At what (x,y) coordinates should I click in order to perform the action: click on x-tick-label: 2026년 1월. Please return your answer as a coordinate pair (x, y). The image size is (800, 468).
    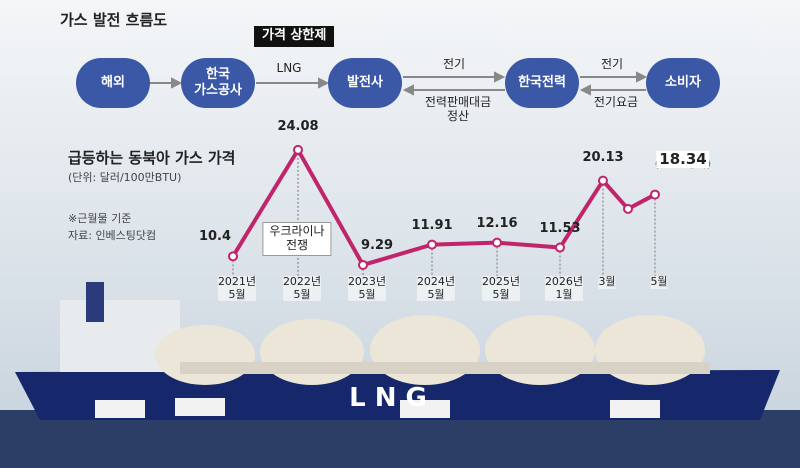
    Looking at the image, I should click on (564, 288).